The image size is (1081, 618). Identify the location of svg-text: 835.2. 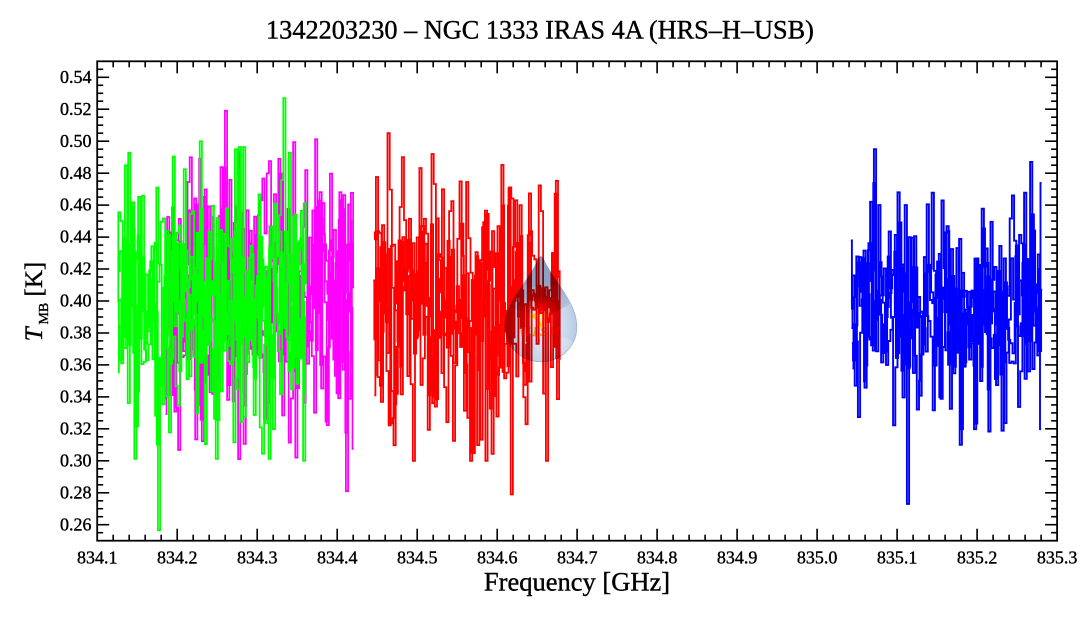
(977, 557).